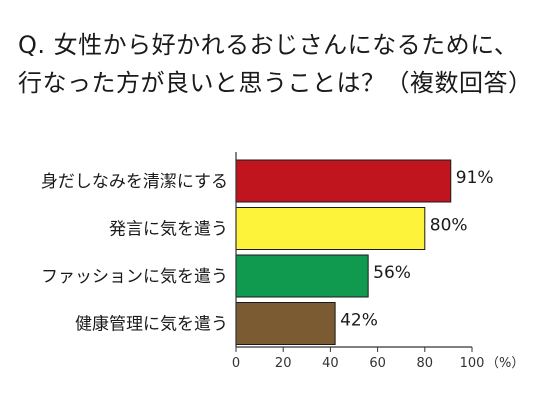 The image size is (540, 417). I want to click on category-label: 健康管理に気を遣う, so click(151, 325).